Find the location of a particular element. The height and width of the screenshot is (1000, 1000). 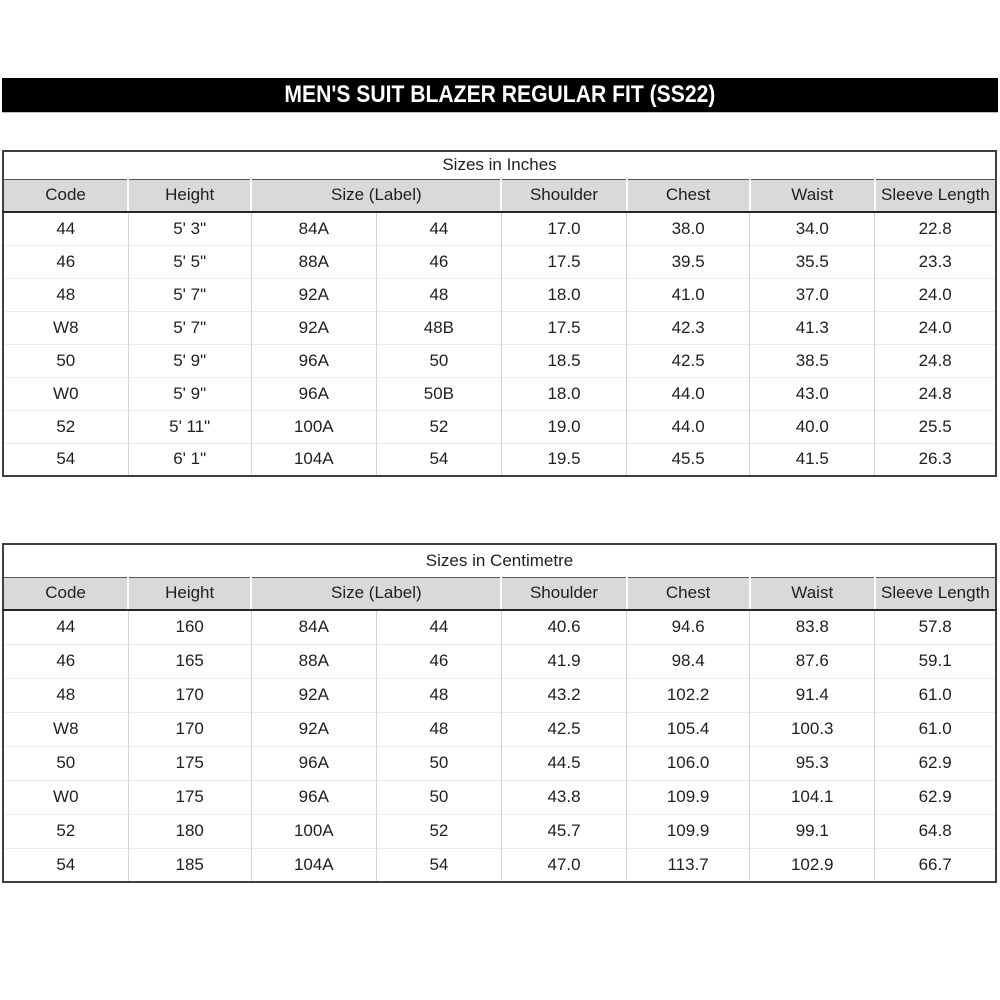

table-cell: 54 is located at coordinates (66, 864).